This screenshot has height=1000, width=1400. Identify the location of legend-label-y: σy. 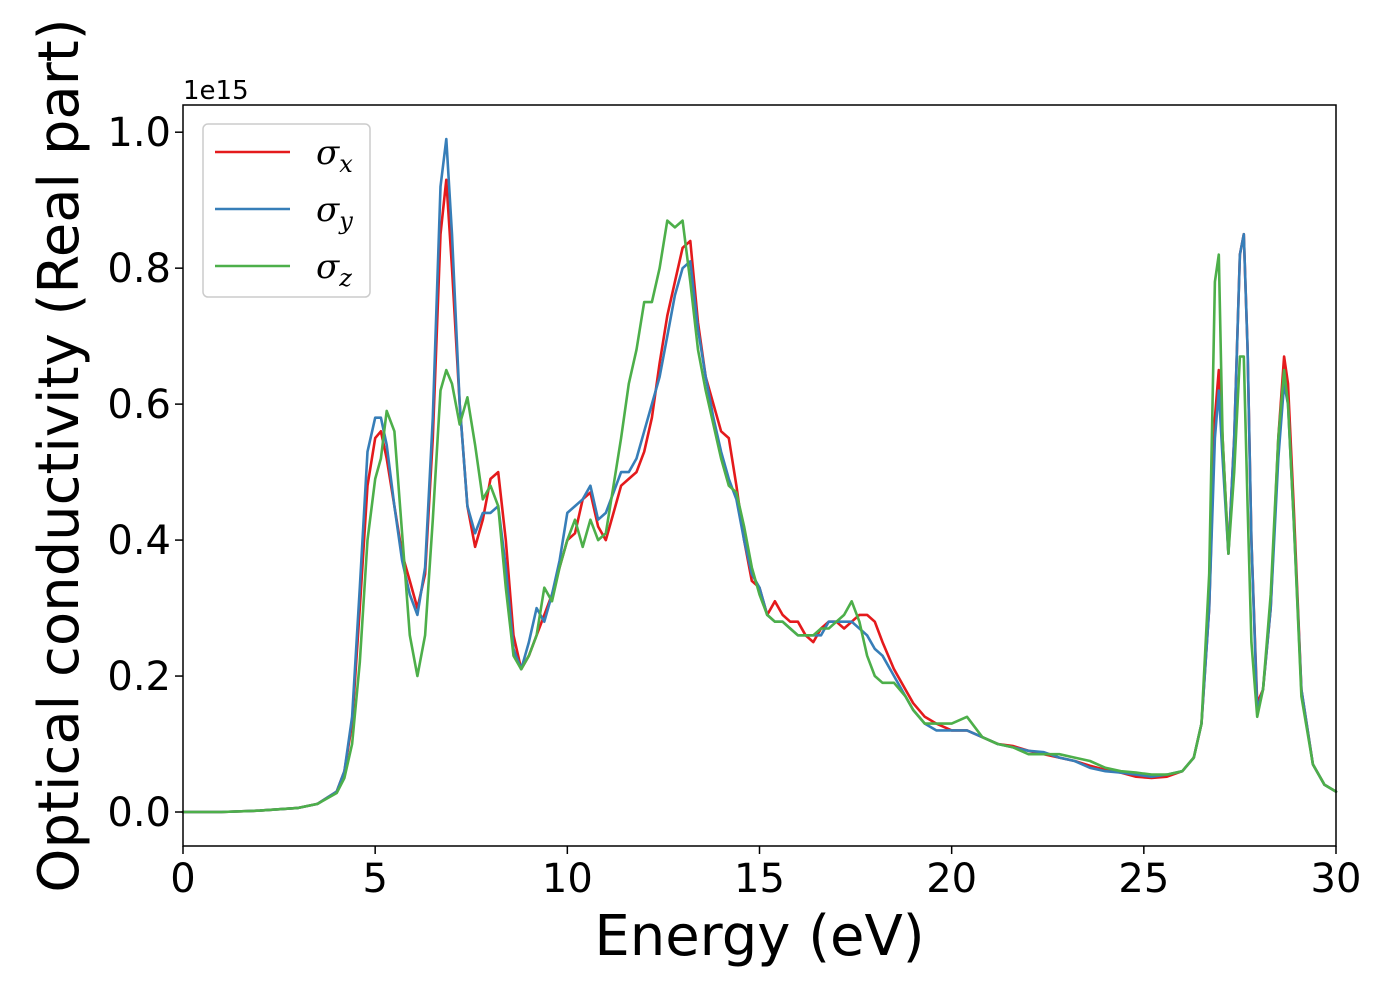
(334, 212).